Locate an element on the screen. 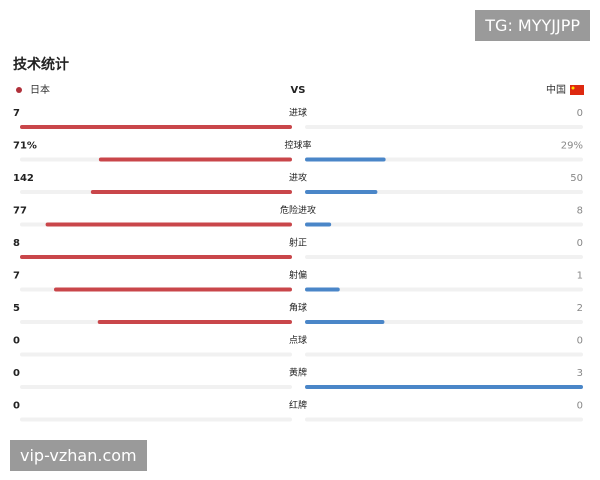  stat-label: 危险进攻 is located at coordinates (298, 210).